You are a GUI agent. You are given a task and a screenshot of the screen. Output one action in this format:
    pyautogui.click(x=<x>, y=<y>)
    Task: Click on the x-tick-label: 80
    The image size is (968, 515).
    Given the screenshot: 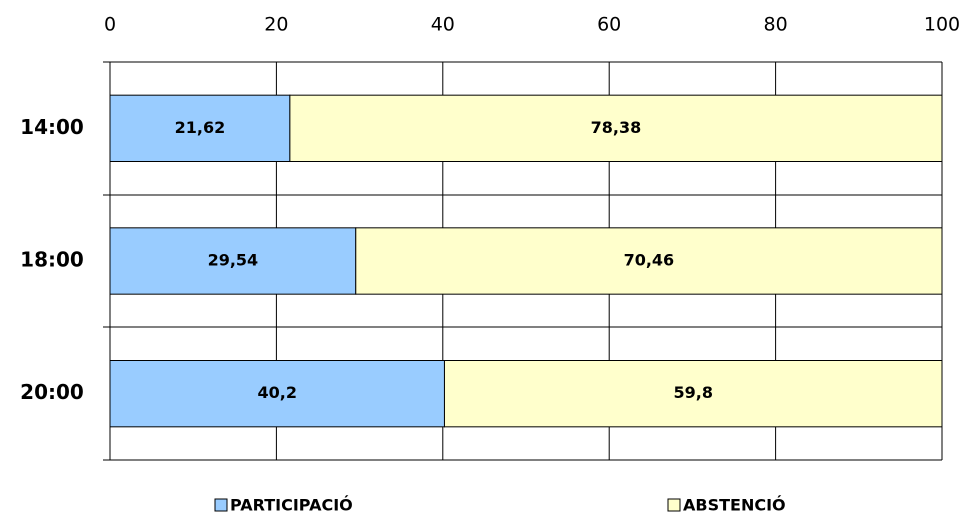 What is the action you would take?
    pyautogui.click(x=776, y=25)
    